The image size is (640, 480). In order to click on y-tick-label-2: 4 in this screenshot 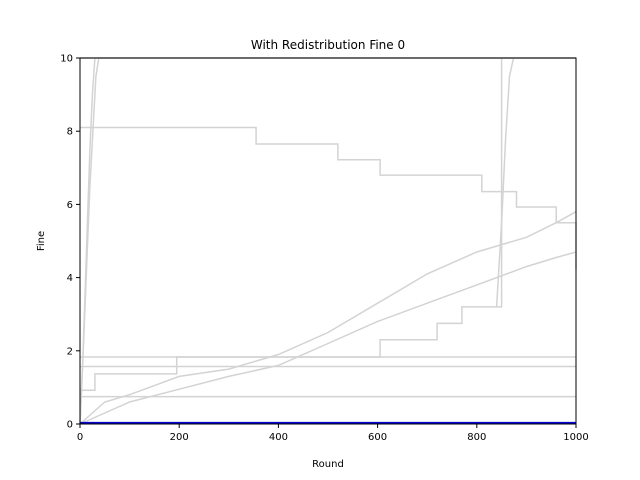, I will do `click(70, 278)`.